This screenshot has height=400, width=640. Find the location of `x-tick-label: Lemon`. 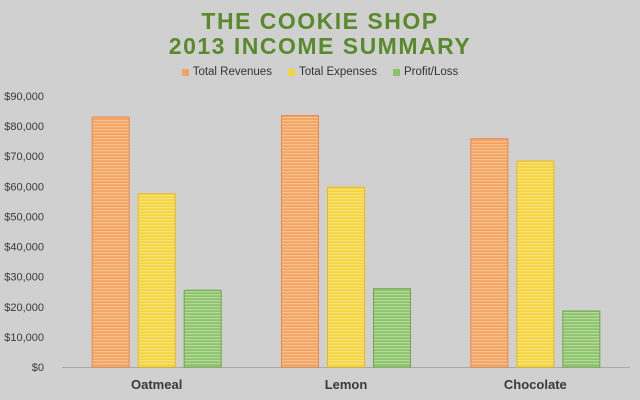

x-tick-label: Lemon is located at coordinates (346, 384).